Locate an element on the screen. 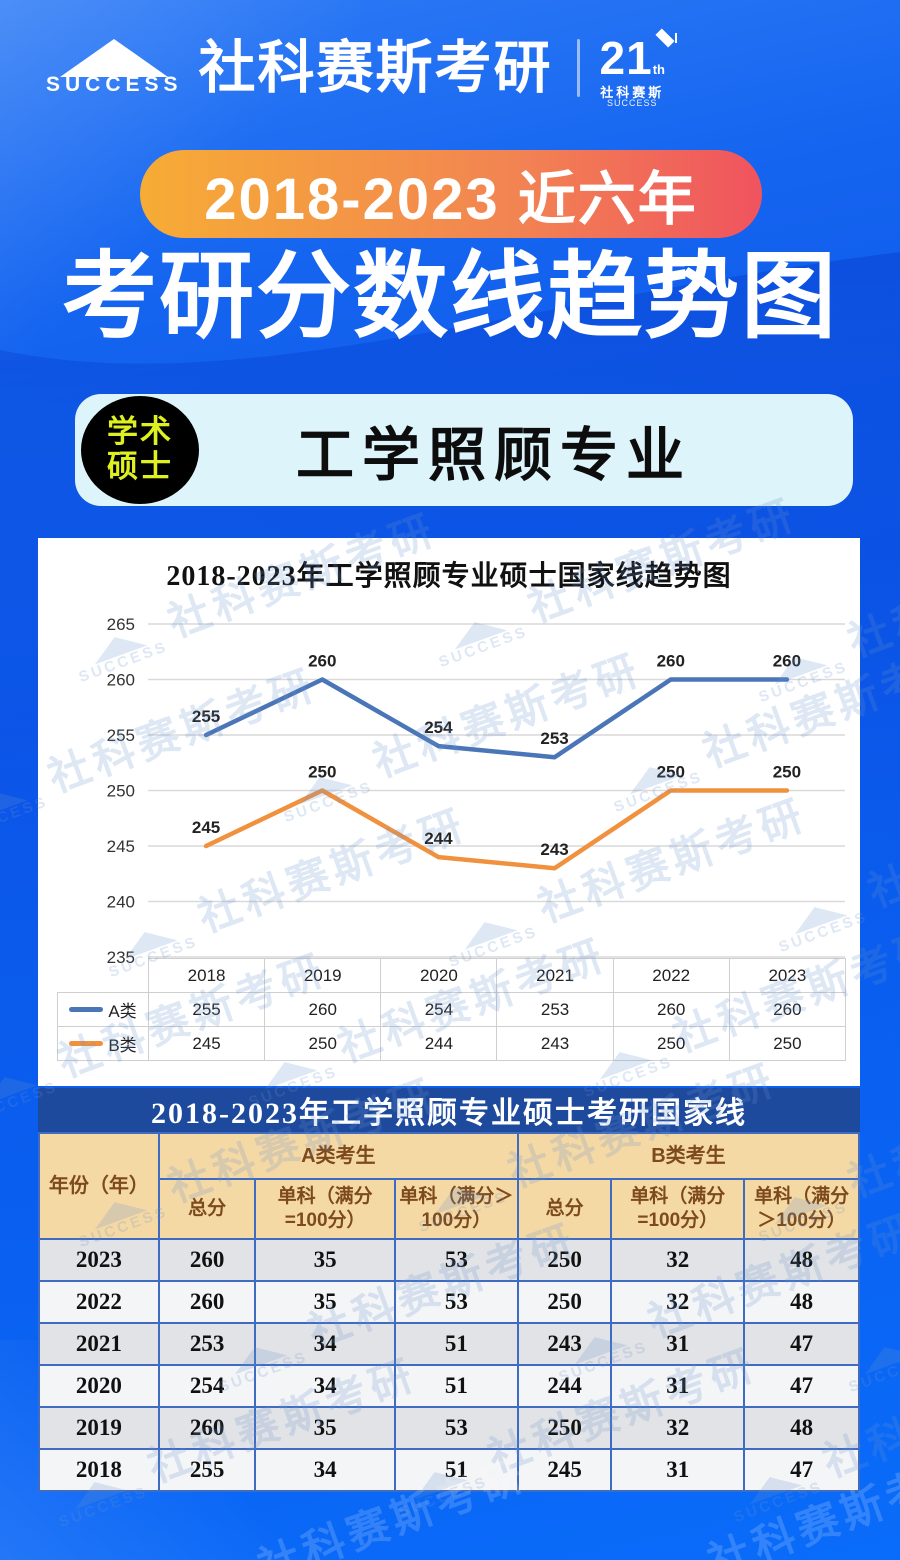 This screenshot has height=1560, width=900. page-title: 考研分数线趋势图 is located at coordinates (449, 297).